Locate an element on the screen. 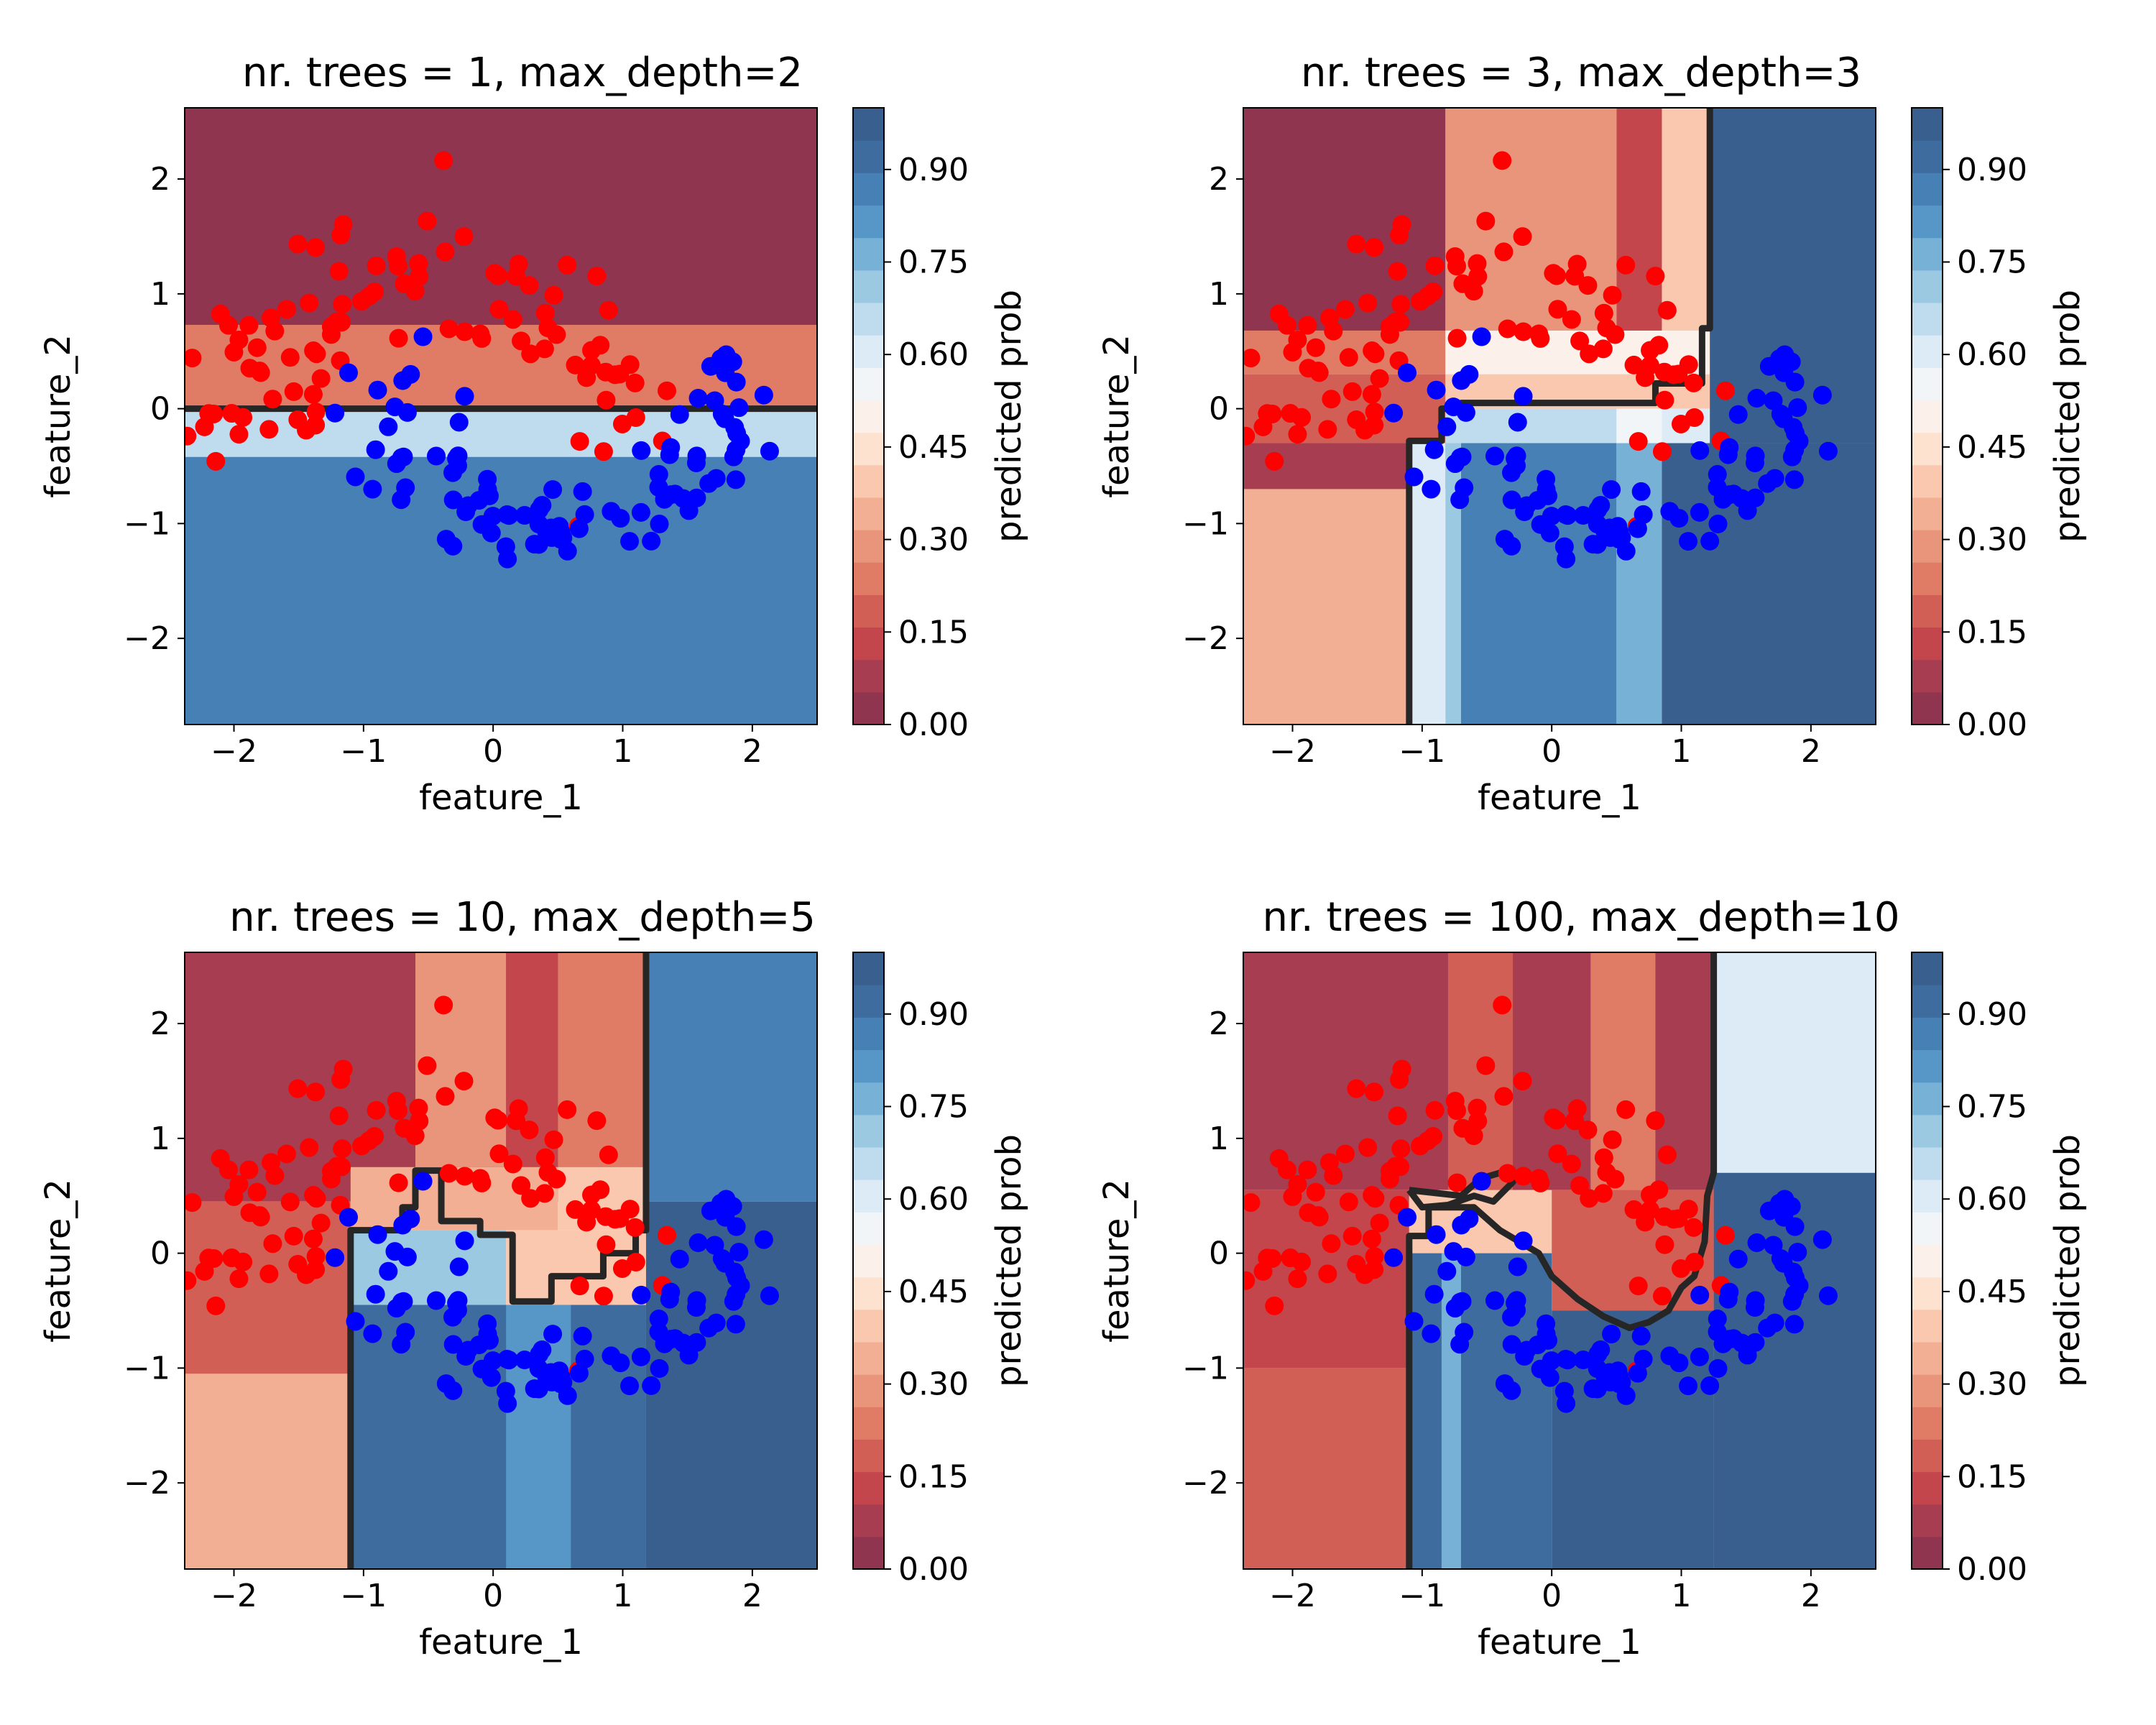 This screenshot has height=1725, width=2156. plot-area is located at coordinates (1550, 1260).